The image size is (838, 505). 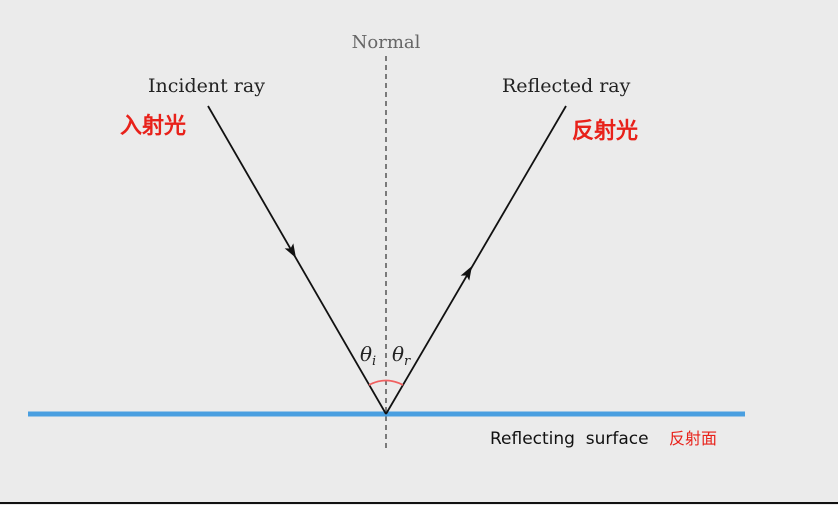 I want to click on reflected-ray-label: Reflected ray, so click(x=566, y=86).